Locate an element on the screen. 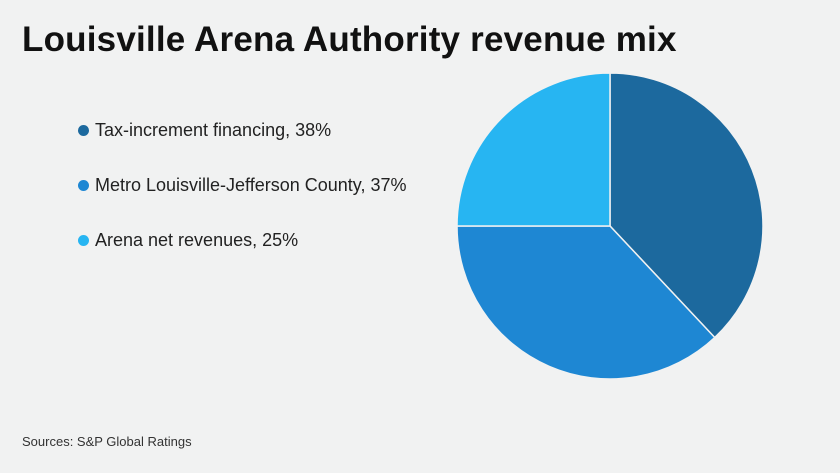 The image size is (840, 473). legend-item-metro-louisville: Metro Louisville-Jefferson County, 37% is located at coordinates (242, 185).